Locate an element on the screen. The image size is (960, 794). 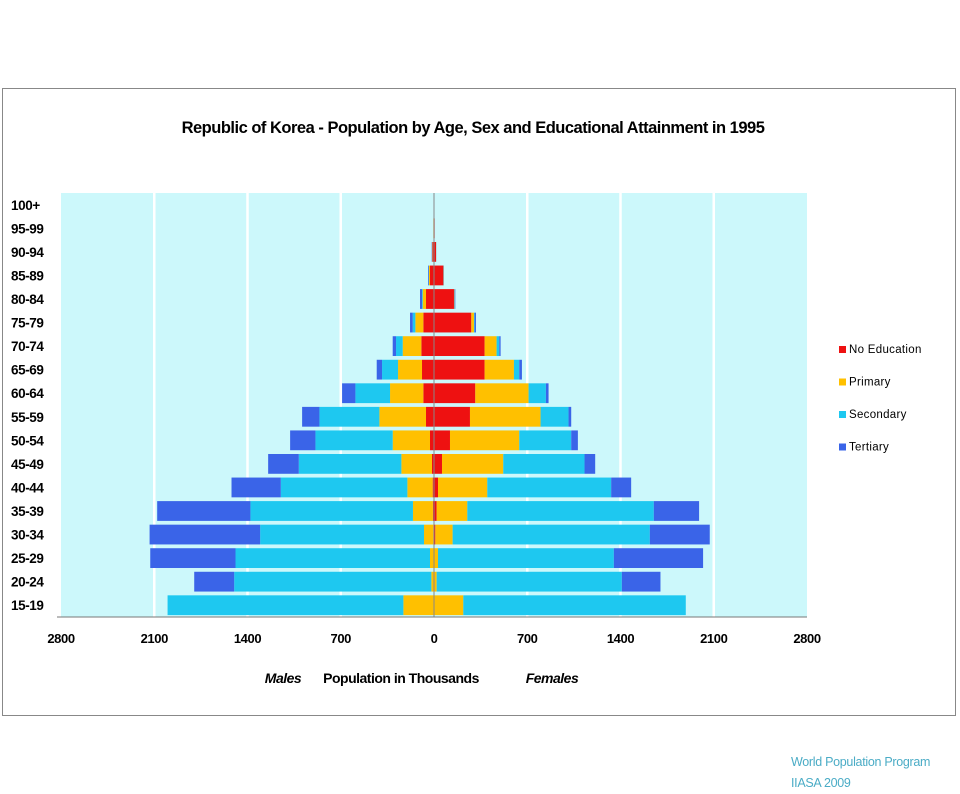
legend-label: No Education is located at coordinates (885, 350).